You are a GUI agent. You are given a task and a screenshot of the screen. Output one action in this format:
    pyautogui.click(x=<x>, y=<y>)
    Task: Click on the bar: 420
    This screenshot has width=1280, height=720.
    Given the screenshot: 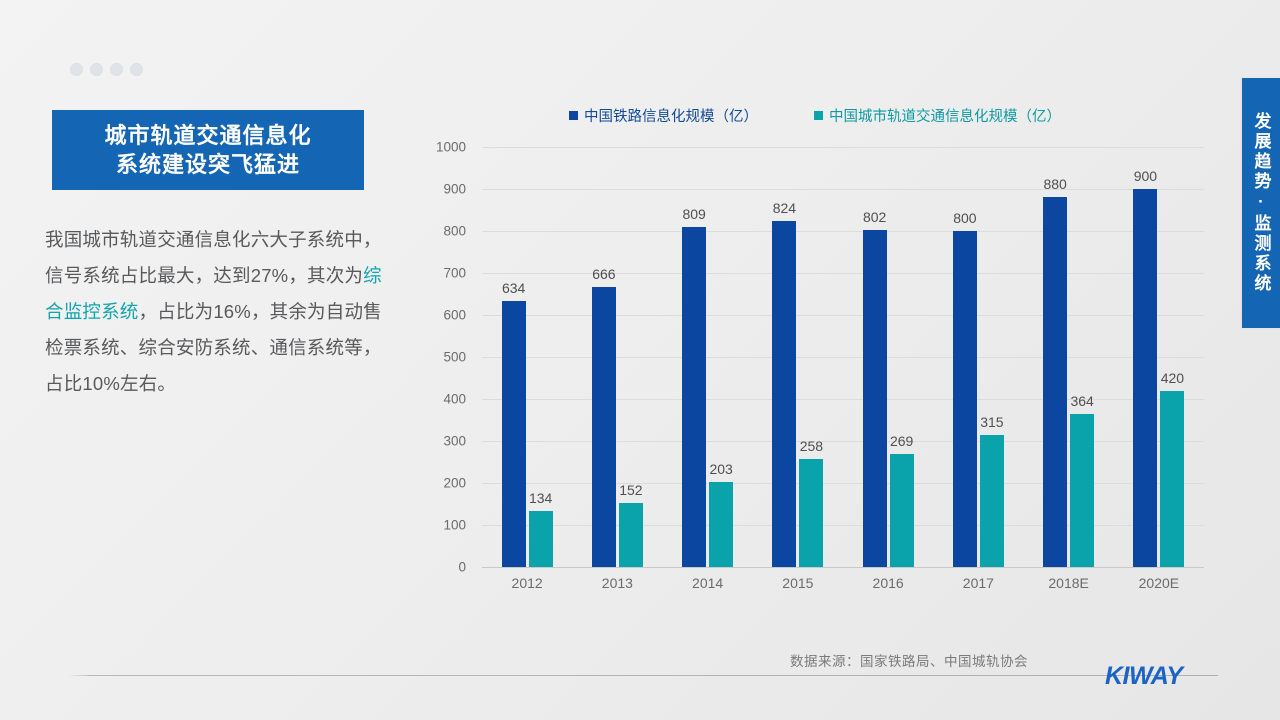 What is the action you would take?
    pyautogui.click(x=1172, y=468)
    